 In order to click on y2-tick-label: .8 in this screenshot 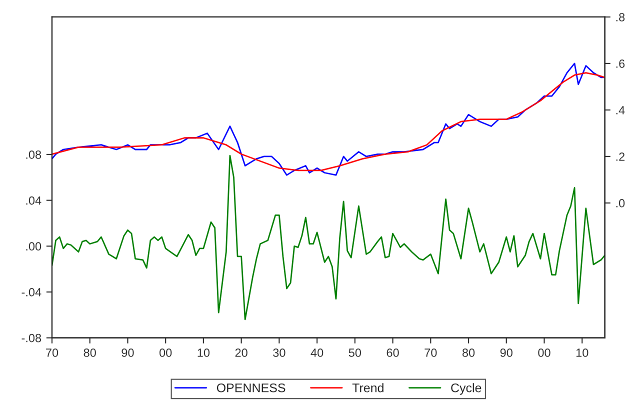, I will do `click(620, 17)`.